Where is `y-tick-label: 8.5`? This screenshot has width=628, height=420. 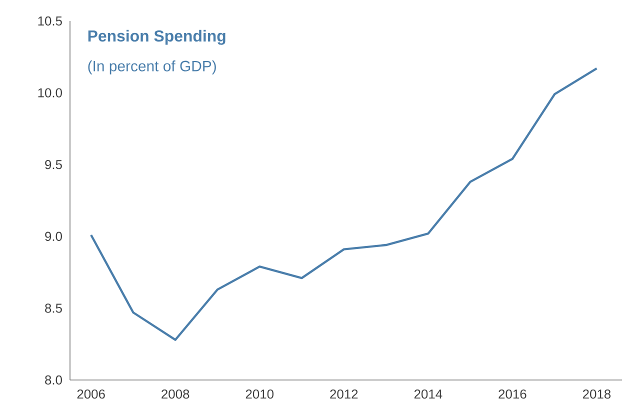
y-tick-label: 8.5 is located at coordinates (53, 308).